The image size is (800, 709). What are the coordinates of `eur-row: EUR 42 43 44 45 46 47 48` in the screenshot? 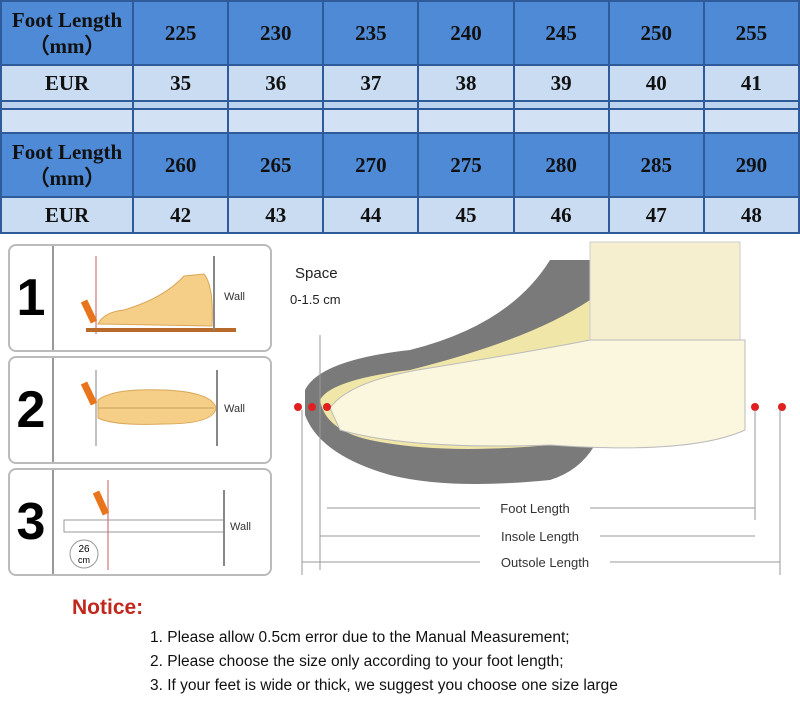 It's located at (400, 215).